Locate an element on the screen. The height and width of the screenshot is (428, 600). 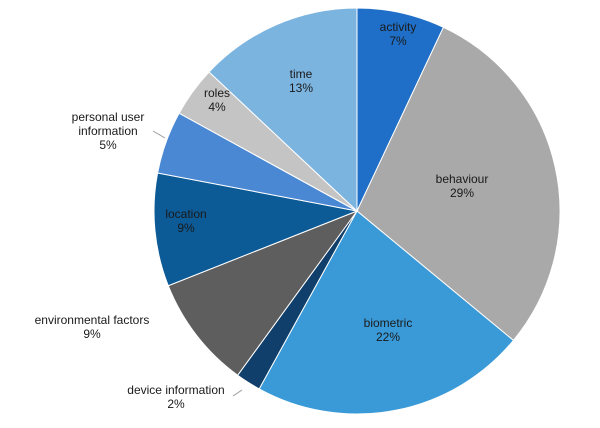
slice-label-roles: roles 4% is located at coordinates (217, 100).